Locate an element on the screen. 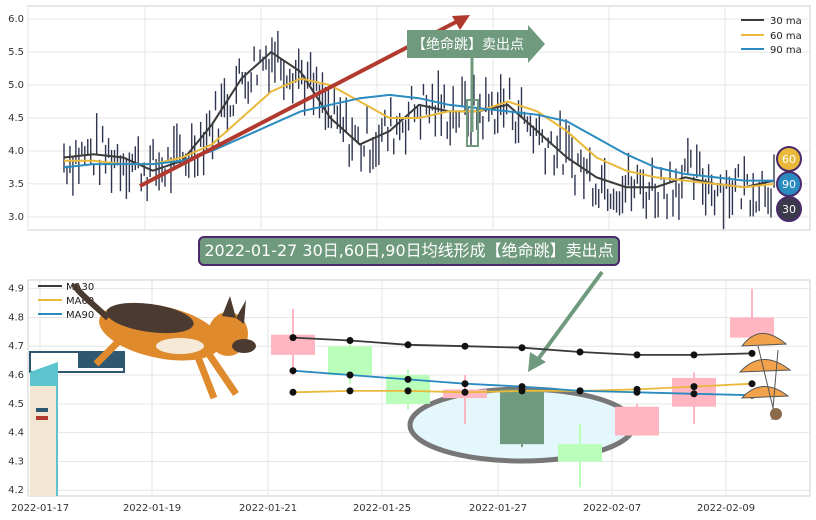 This screenshot has height=520, width=816. badge-30: 30 is located at coordinates (789, 209).